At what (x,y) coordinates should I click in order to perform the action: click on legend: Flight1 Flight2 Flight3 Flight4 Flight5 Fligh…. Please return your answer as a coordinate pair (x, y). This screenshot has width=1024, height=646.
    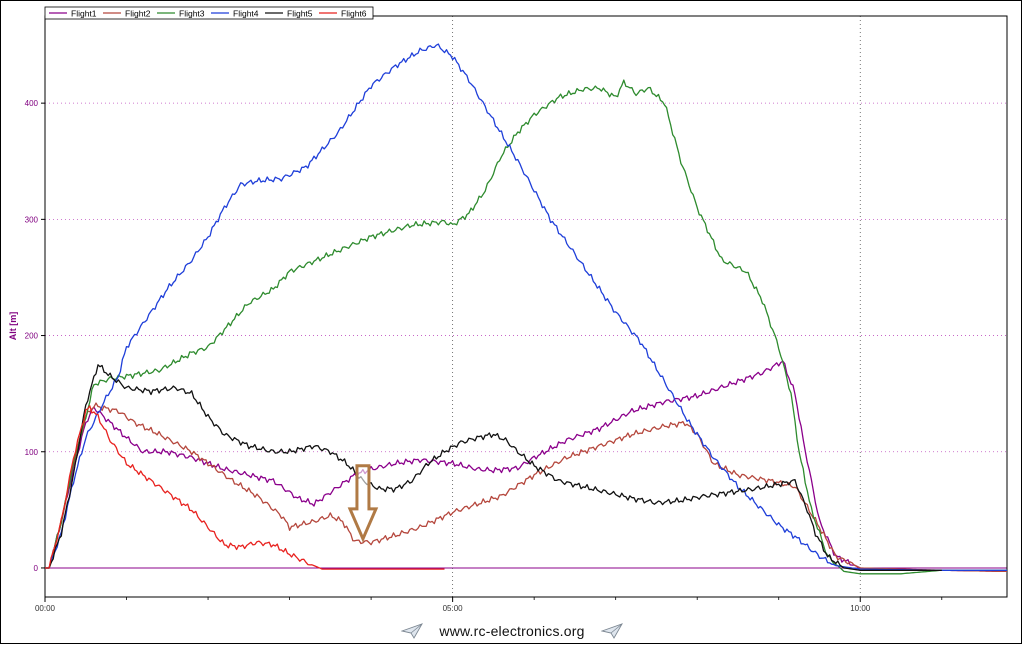
    Looking at the image, I should click on (209, 13).